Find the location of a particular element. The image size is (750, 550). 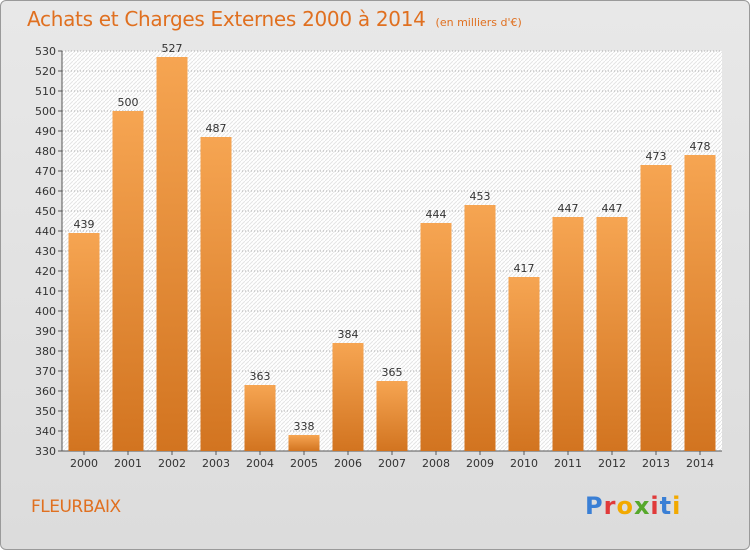

x-tick-label: 2014 is located at coordinates (700, 463).